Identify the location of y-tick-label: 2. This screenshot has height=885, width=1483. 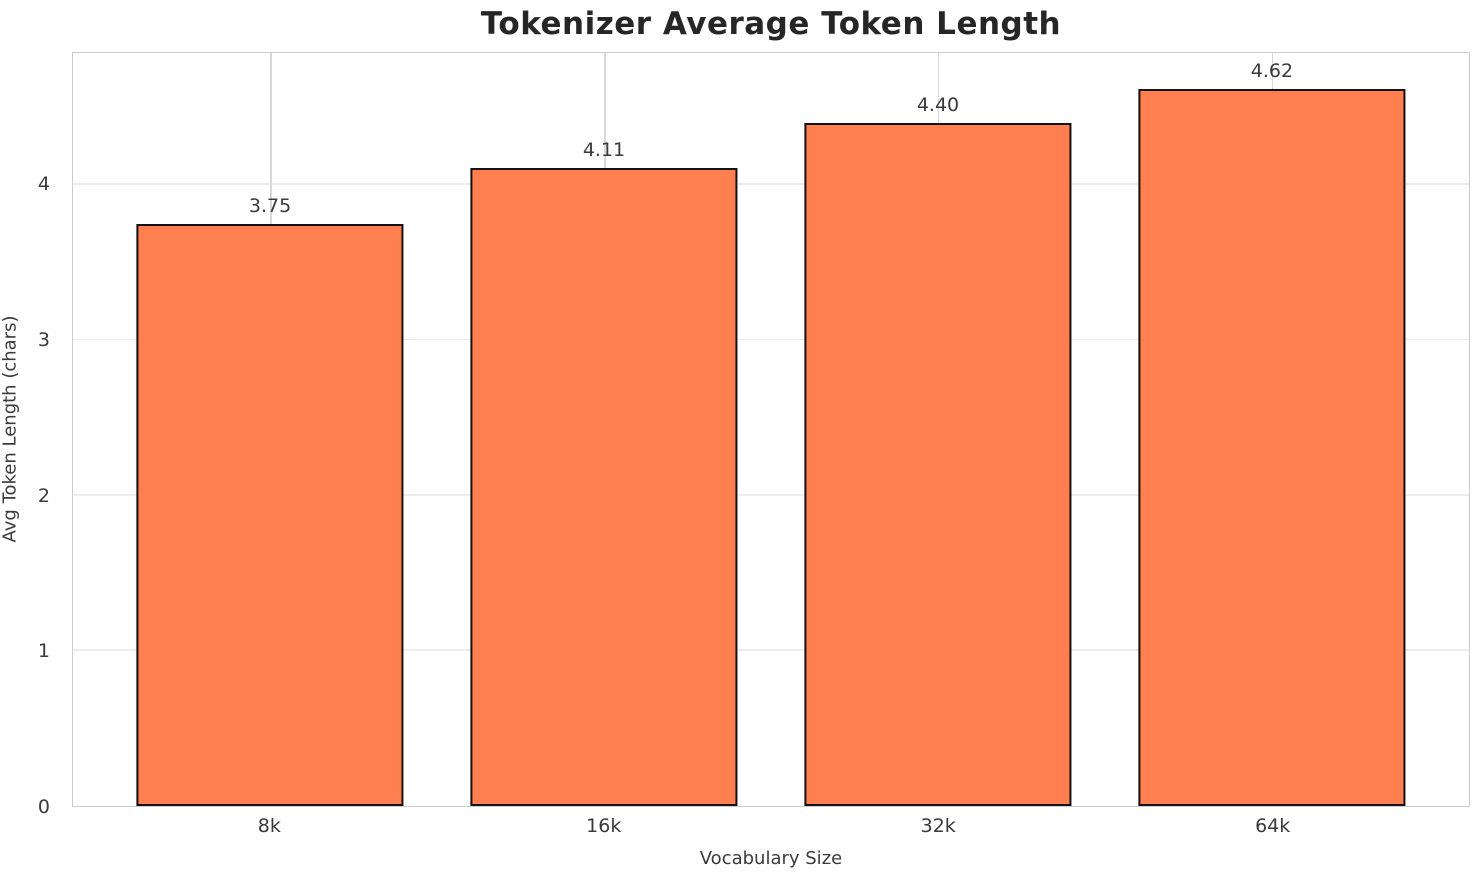
(43, 495).